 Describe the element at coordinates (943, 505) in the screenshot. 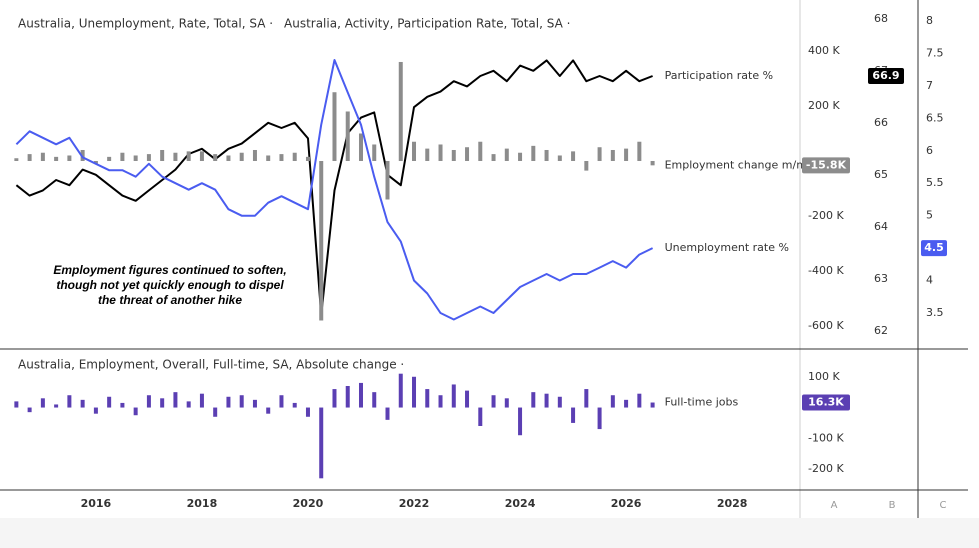

I see `axis-letter: C` at that location.